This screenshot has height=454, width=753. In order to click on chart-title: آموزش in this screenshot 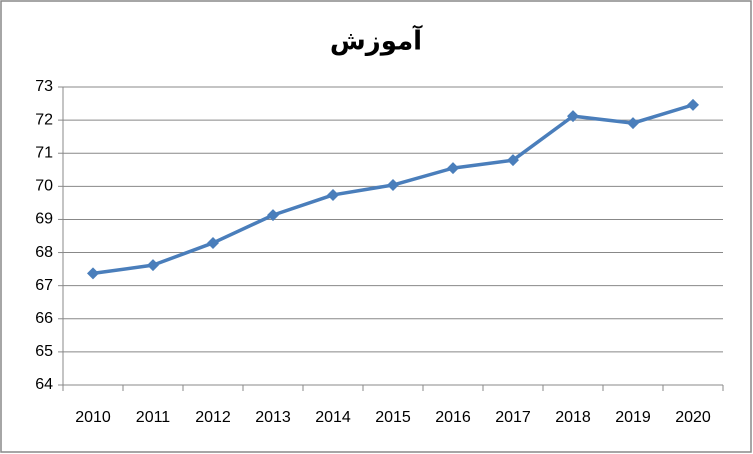, I will do `click(376, 41)`.